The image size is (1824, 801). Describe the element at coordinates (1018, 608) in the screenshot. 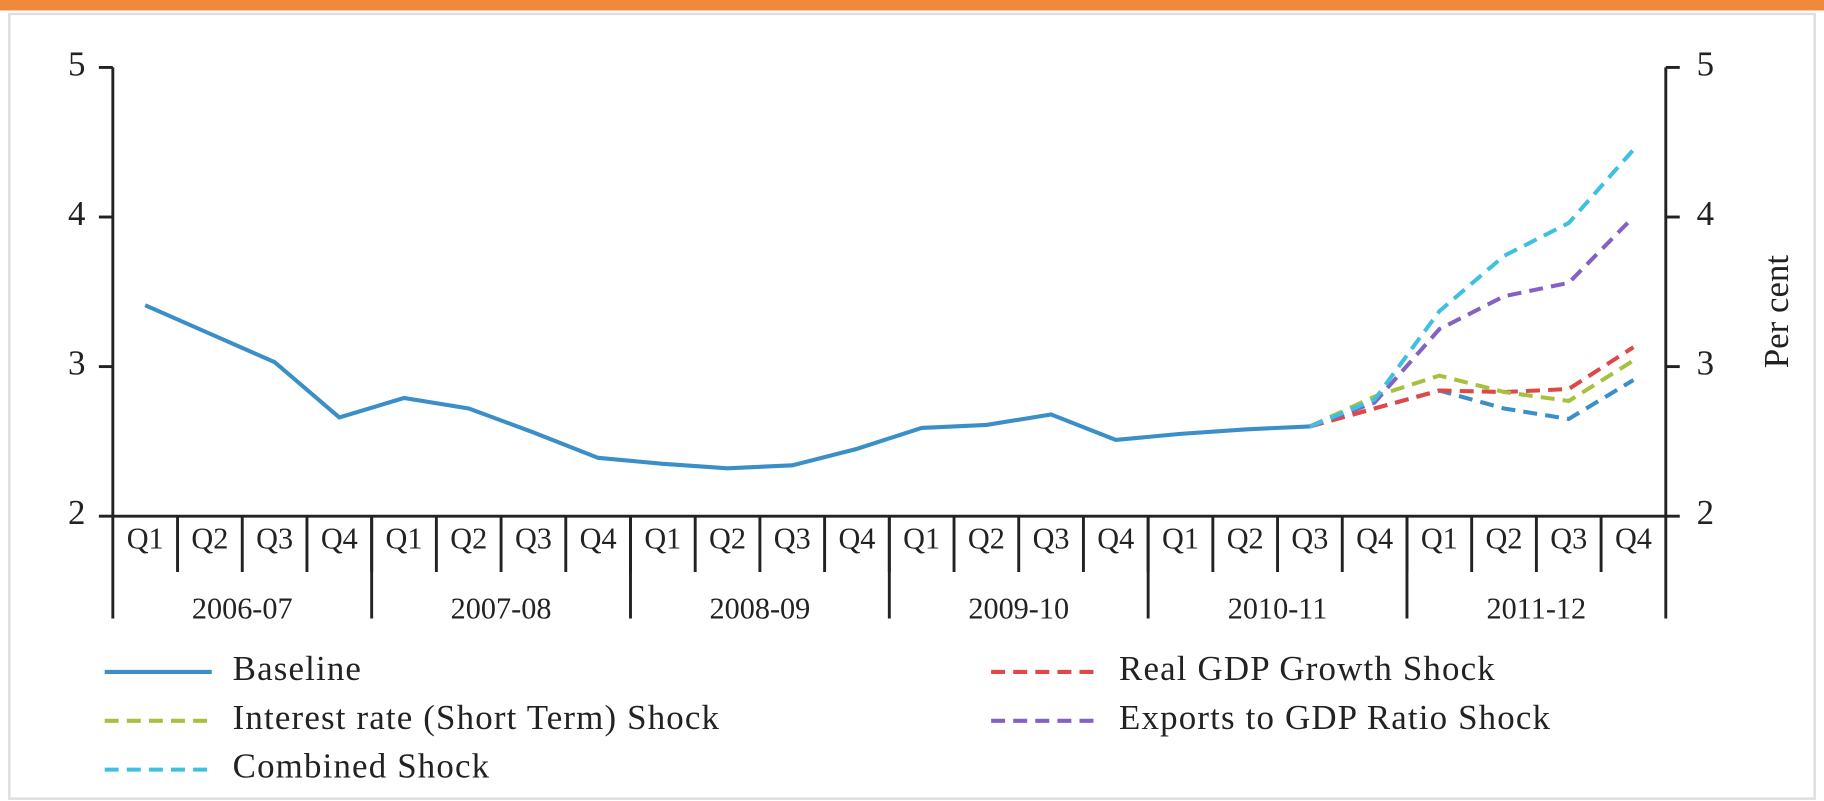

I see `x-group-label: 2009-10` at that location.